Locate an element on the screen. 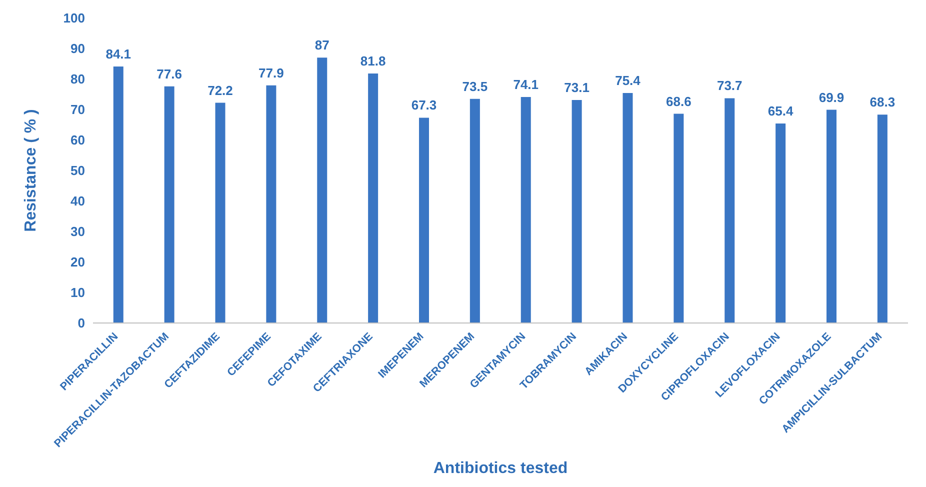 The height and width of the screenshot is (487, 926). y-tick-label: 50 is located at coordinates (77, 170).